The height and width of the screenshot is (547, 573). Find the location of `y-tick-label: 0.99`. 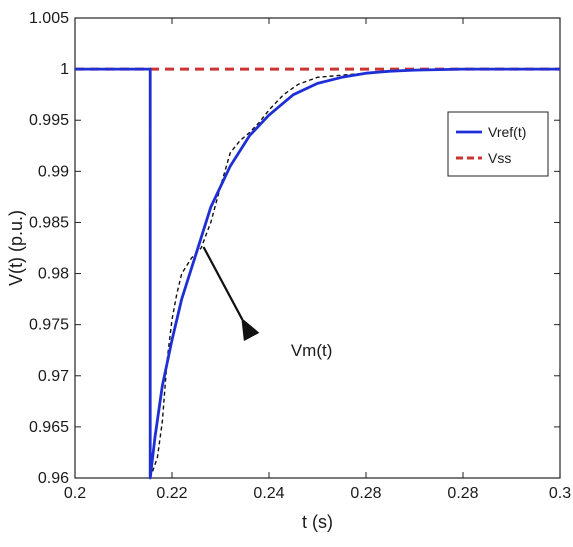

y-tick-label: 0.99 is located at coordinates (53, 171).